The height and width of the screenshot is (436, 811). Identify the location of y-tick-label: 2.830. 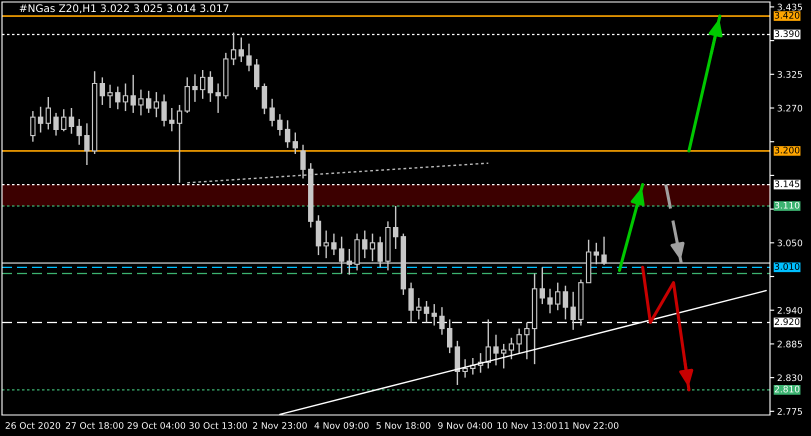
(790, 378).